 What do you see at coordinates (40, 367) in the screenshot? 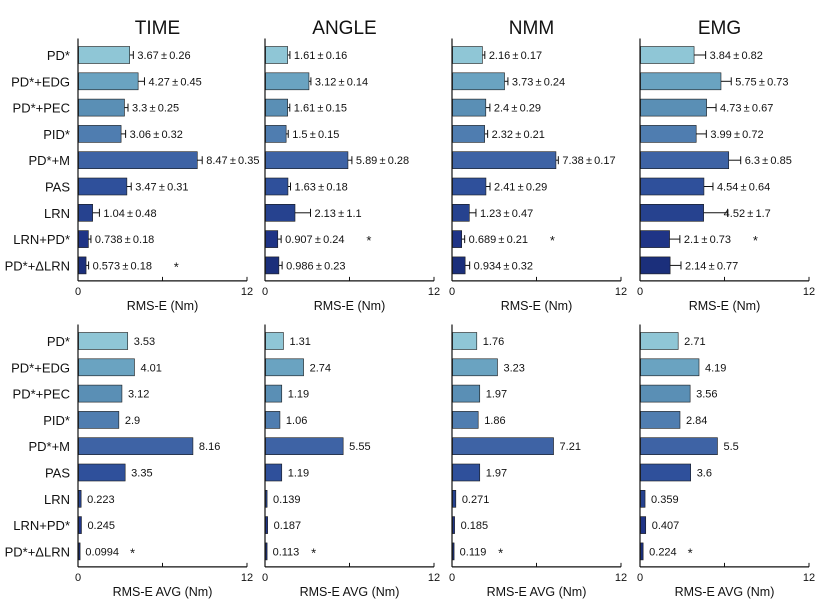
I see `category-label: PD*+EDG` at bounding box center [40, 367].